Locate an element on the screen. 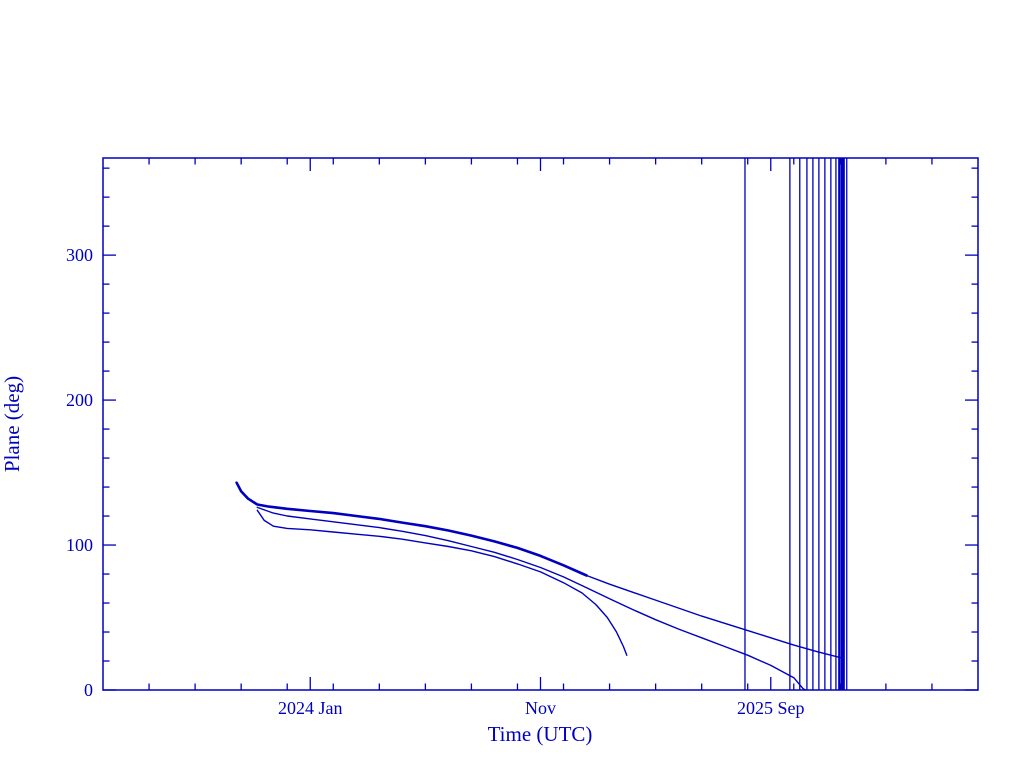 The width and height of the screenshot is (1024, 768). x-axis-title: Time (UTC) is located at coordinates (540, 734).